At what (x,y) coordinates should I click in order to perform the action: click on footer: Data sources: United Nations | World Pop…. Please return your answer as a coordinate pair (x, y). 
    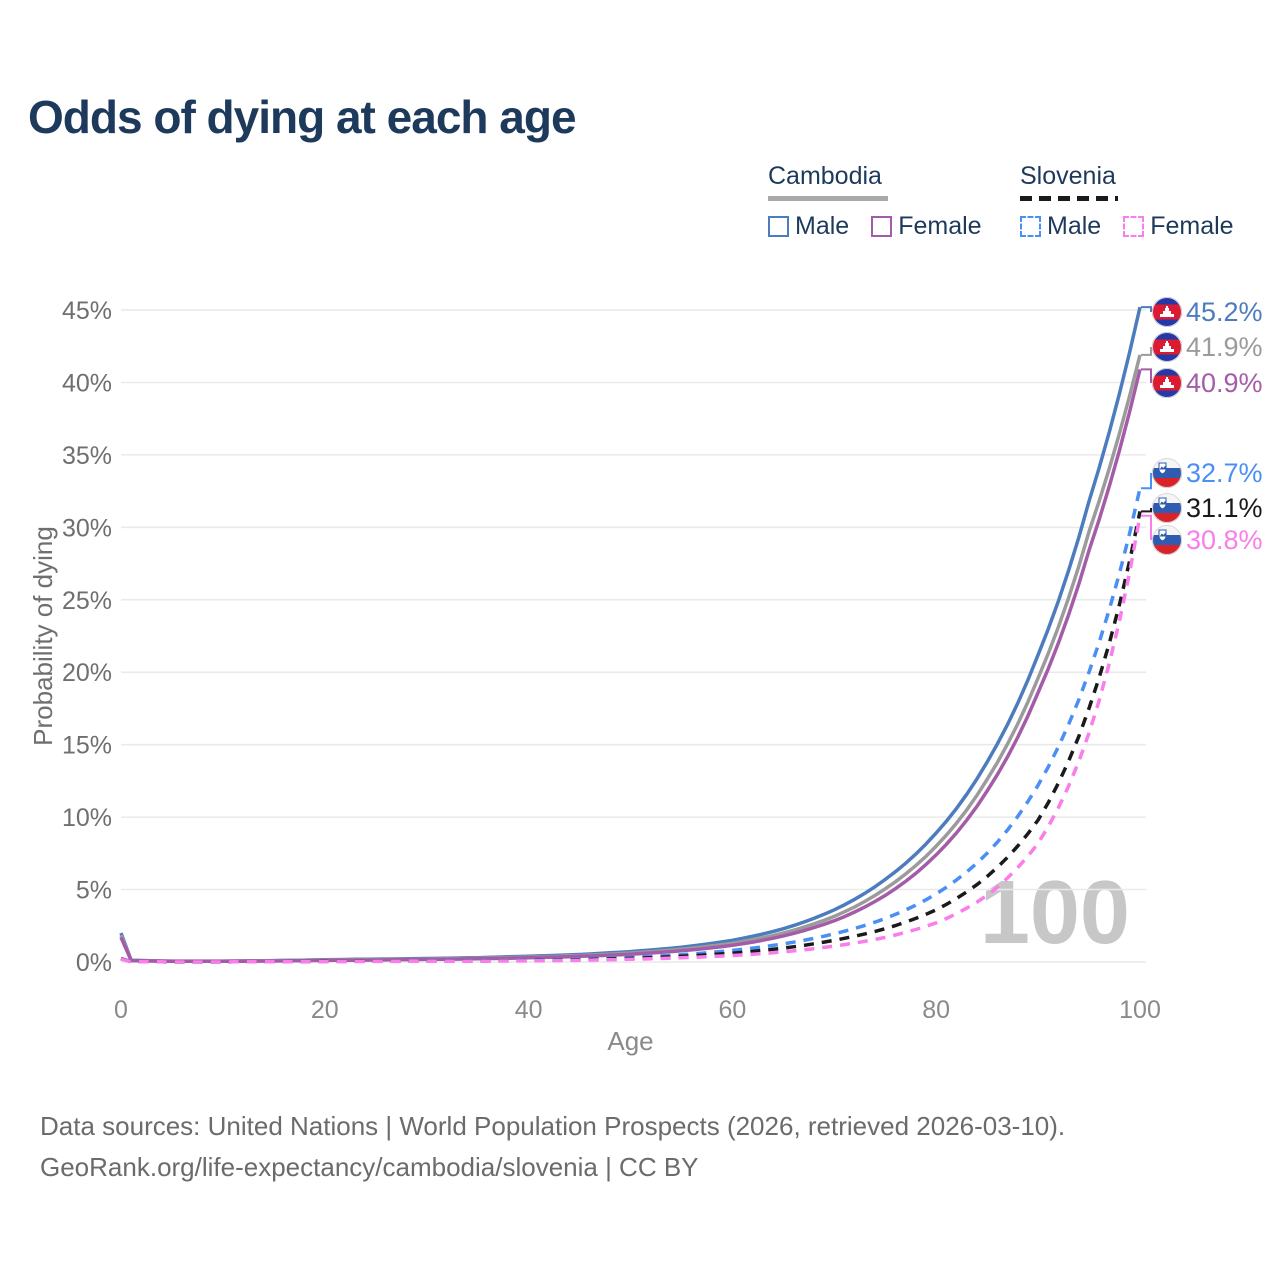
    Looking at the image, I should click on (552, 1147).